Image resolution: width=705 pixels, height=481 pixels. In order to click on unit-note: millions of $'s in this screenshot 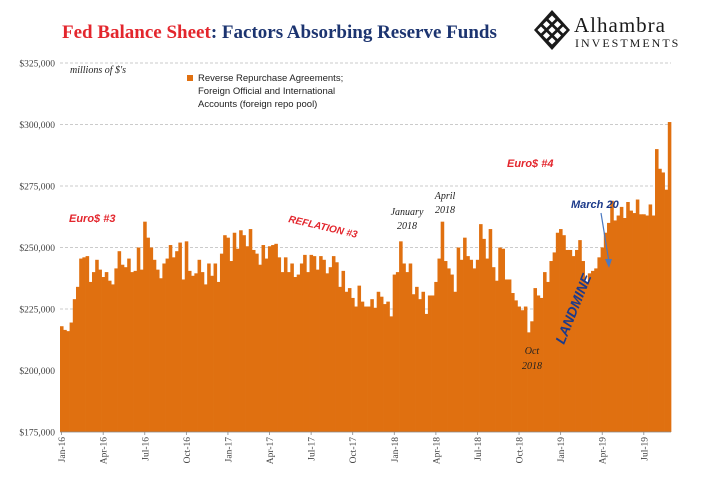, I will do `click(98, 70)`.